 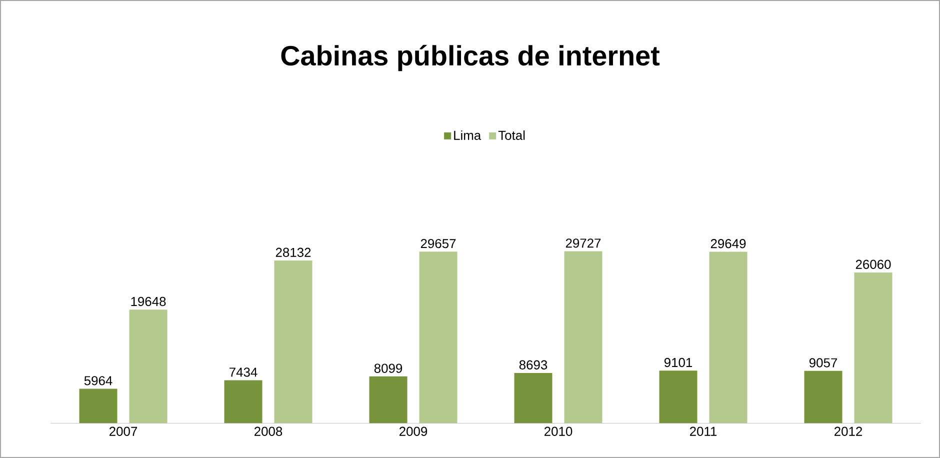 I want to click on data-label: 9101, so click(x=678, y=363).